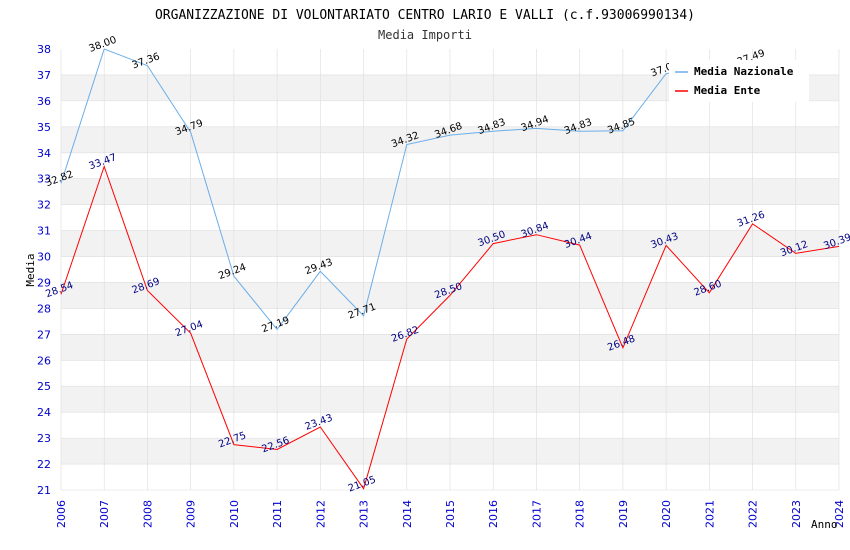  I want to click on x-tick-label: 2018, so click(580, 514).